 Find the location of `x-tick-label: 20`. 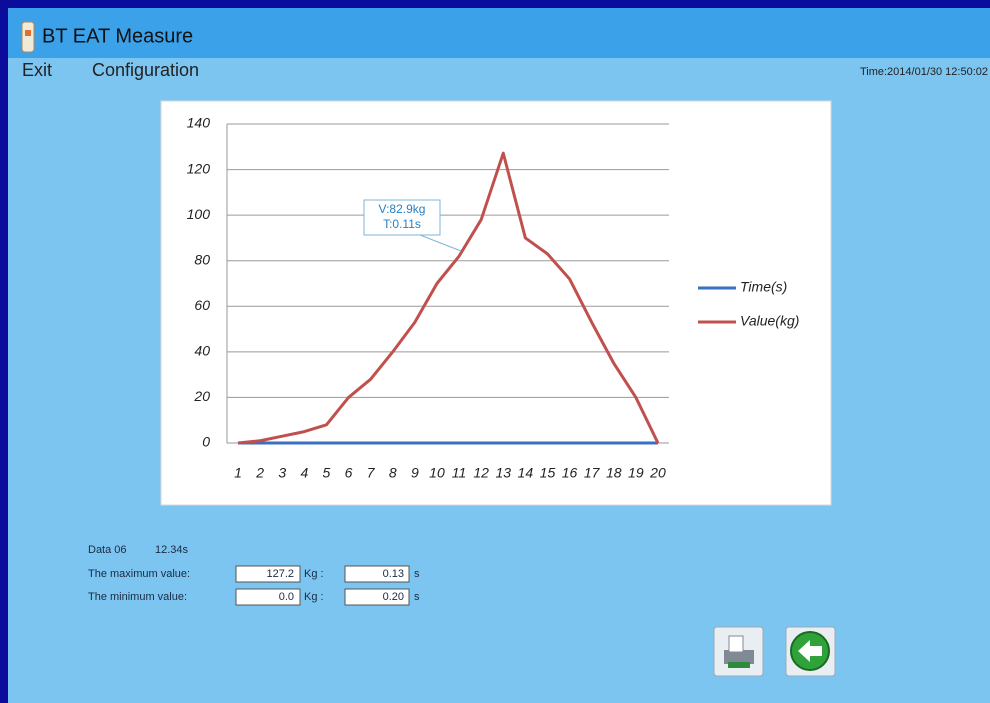

x-tick-label: 20 is located at coordinates (657, 473).